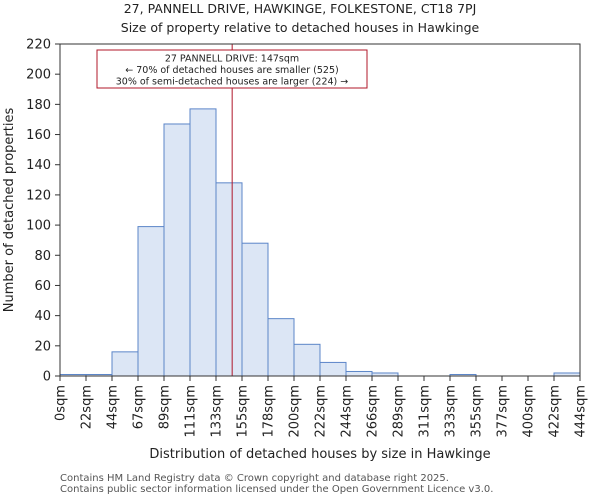 This screenshot has width=600, height=500. I want to click on x-tick-label: 422sqm, so click(555, 411).